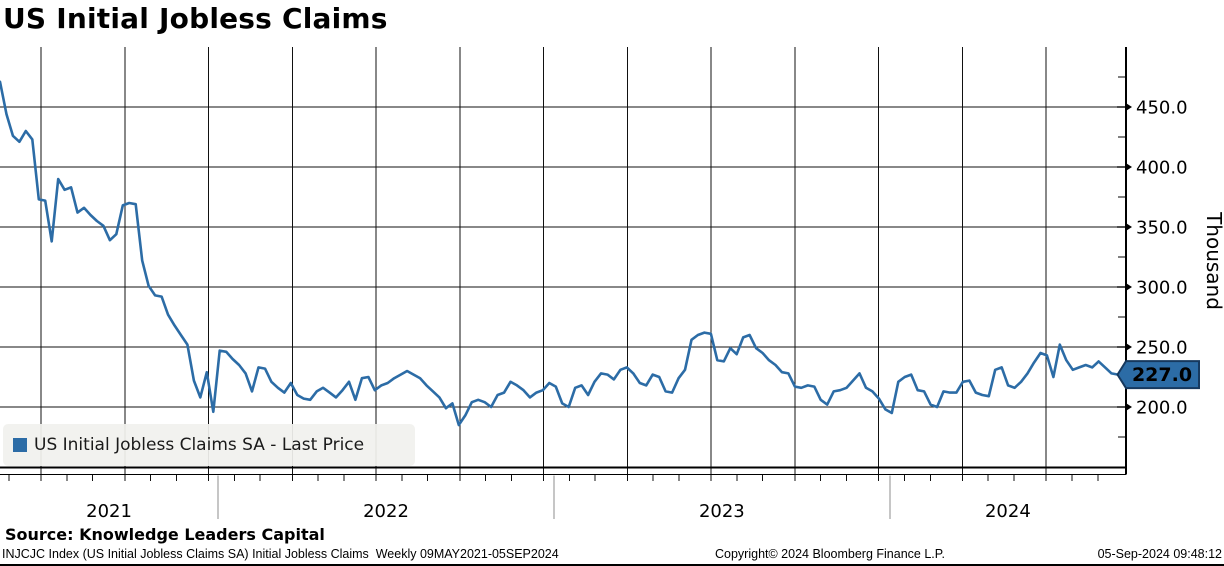 The width and height of the screenshot is (1224, 566). Describe the element at coordinates (1162, 288) in the screenshot. I see `y-tick-label: 300.0` at that location.